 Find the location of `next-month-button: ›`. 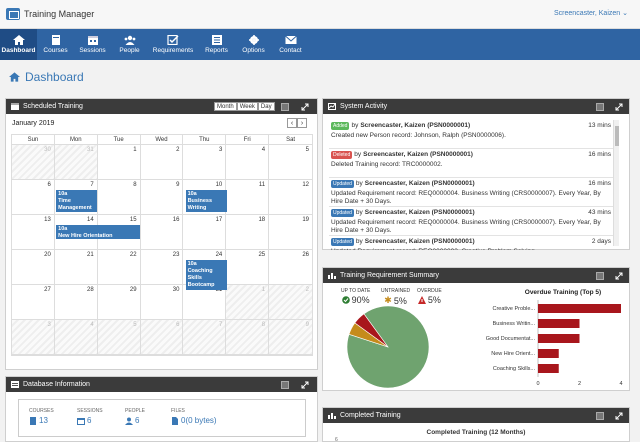

next-month-button: › is located at coordinates (302, 123).